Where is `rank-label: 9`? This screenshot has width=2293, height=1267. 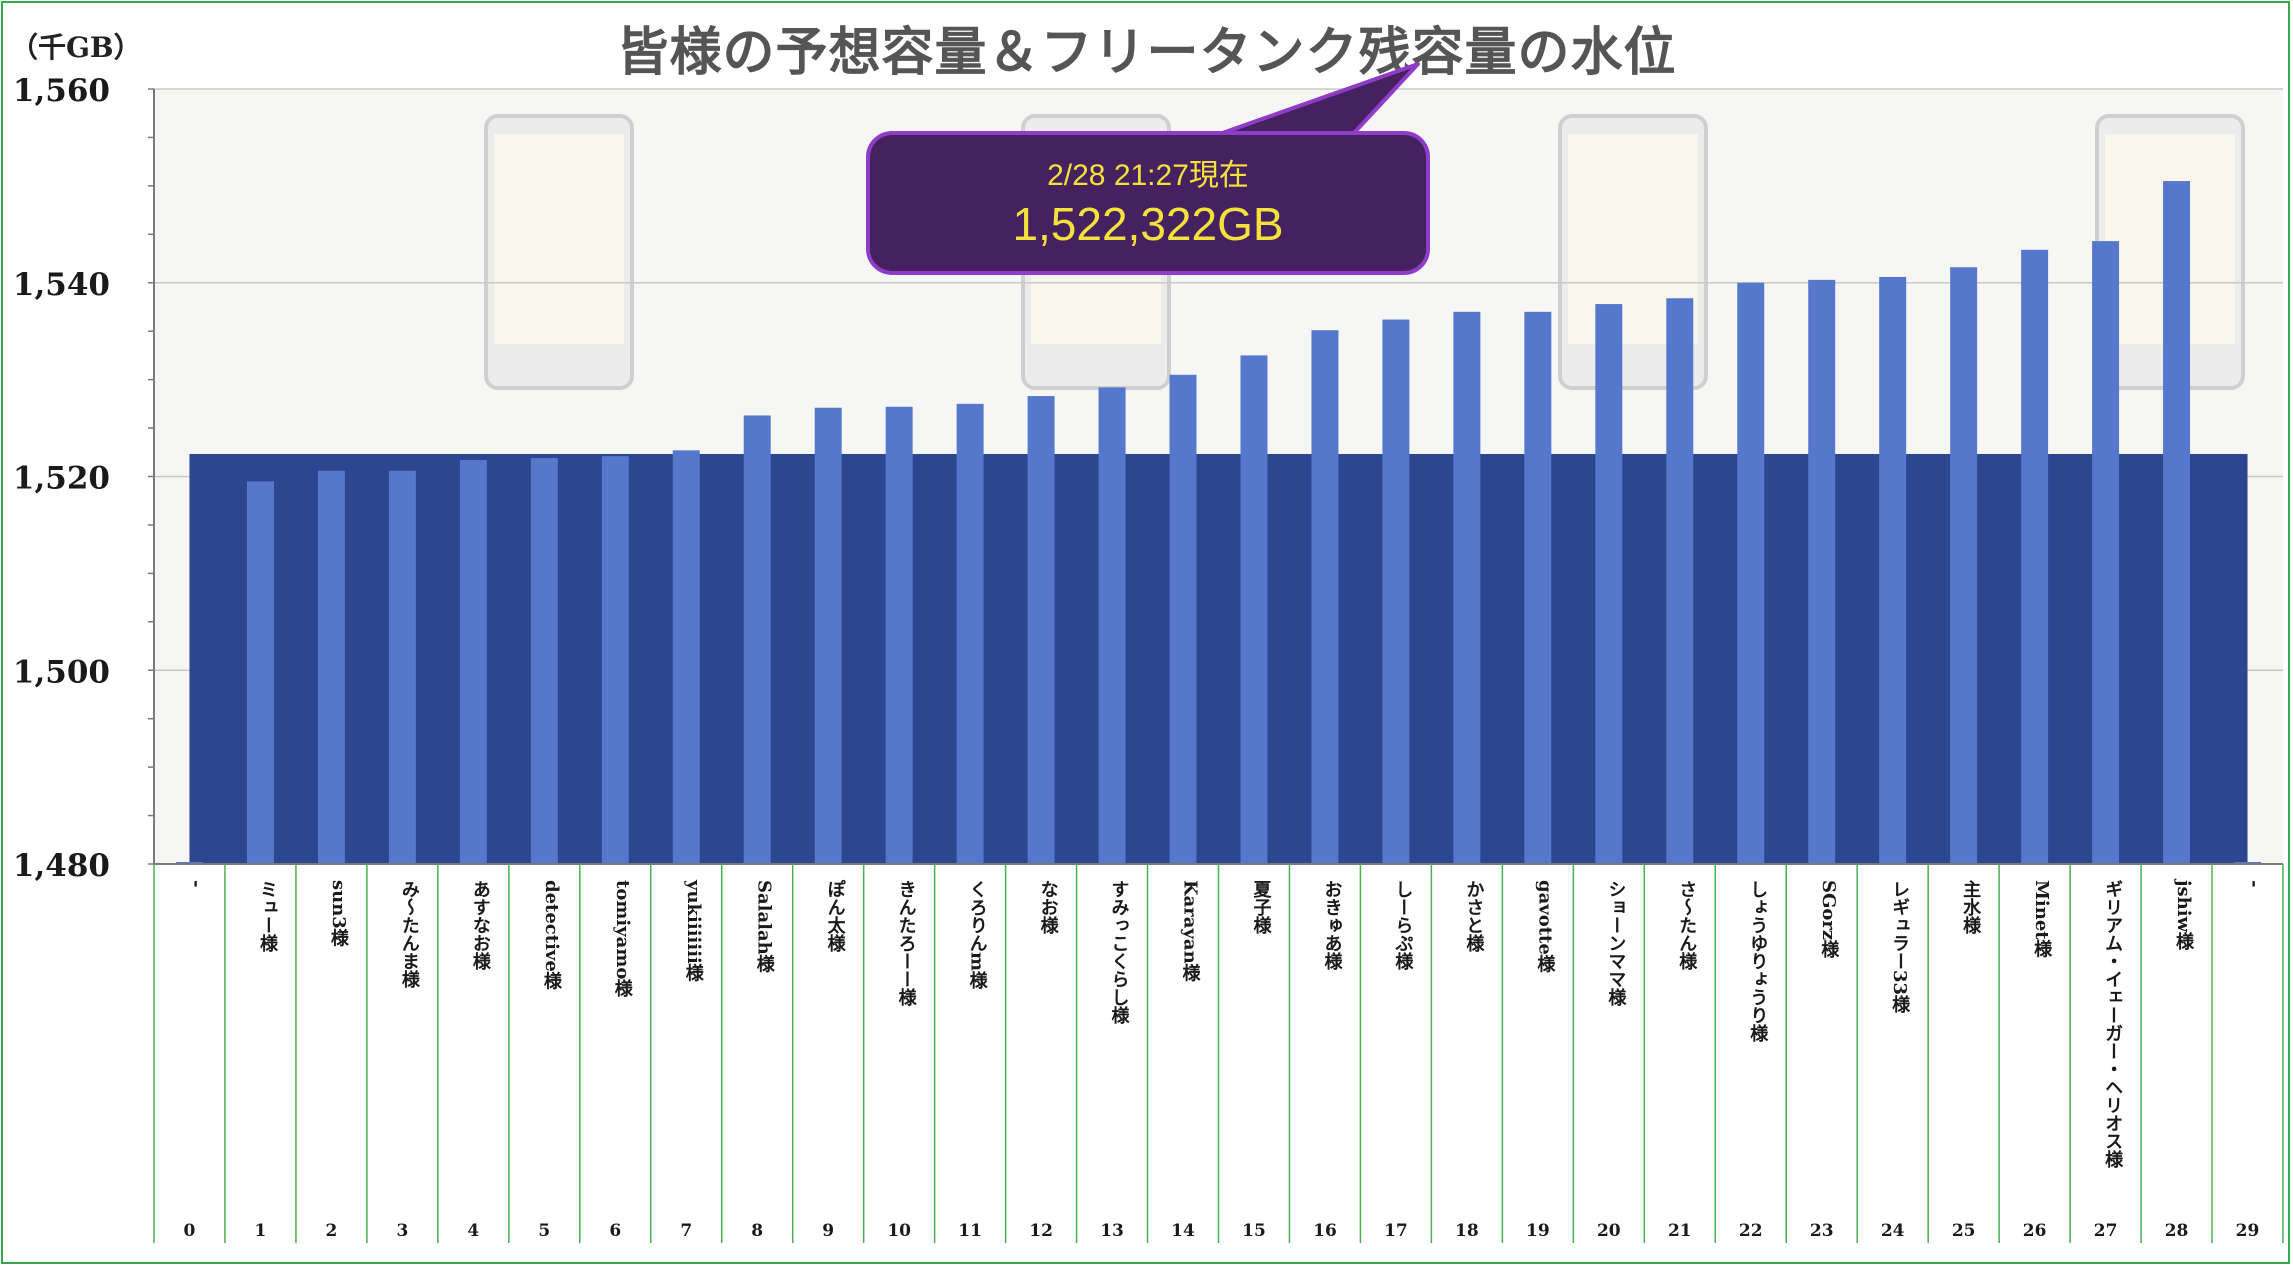
rank-label: 9 is located at coordinates (828, 1231).